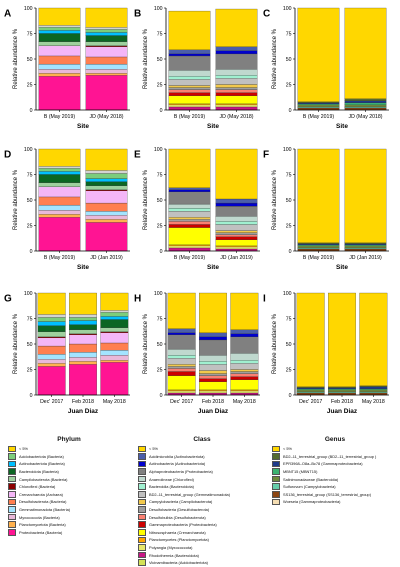  What do you see at coordinates (160, 60) in the screenshot?
I see `y-tick-label: 50` at bounding box center [160, 60].